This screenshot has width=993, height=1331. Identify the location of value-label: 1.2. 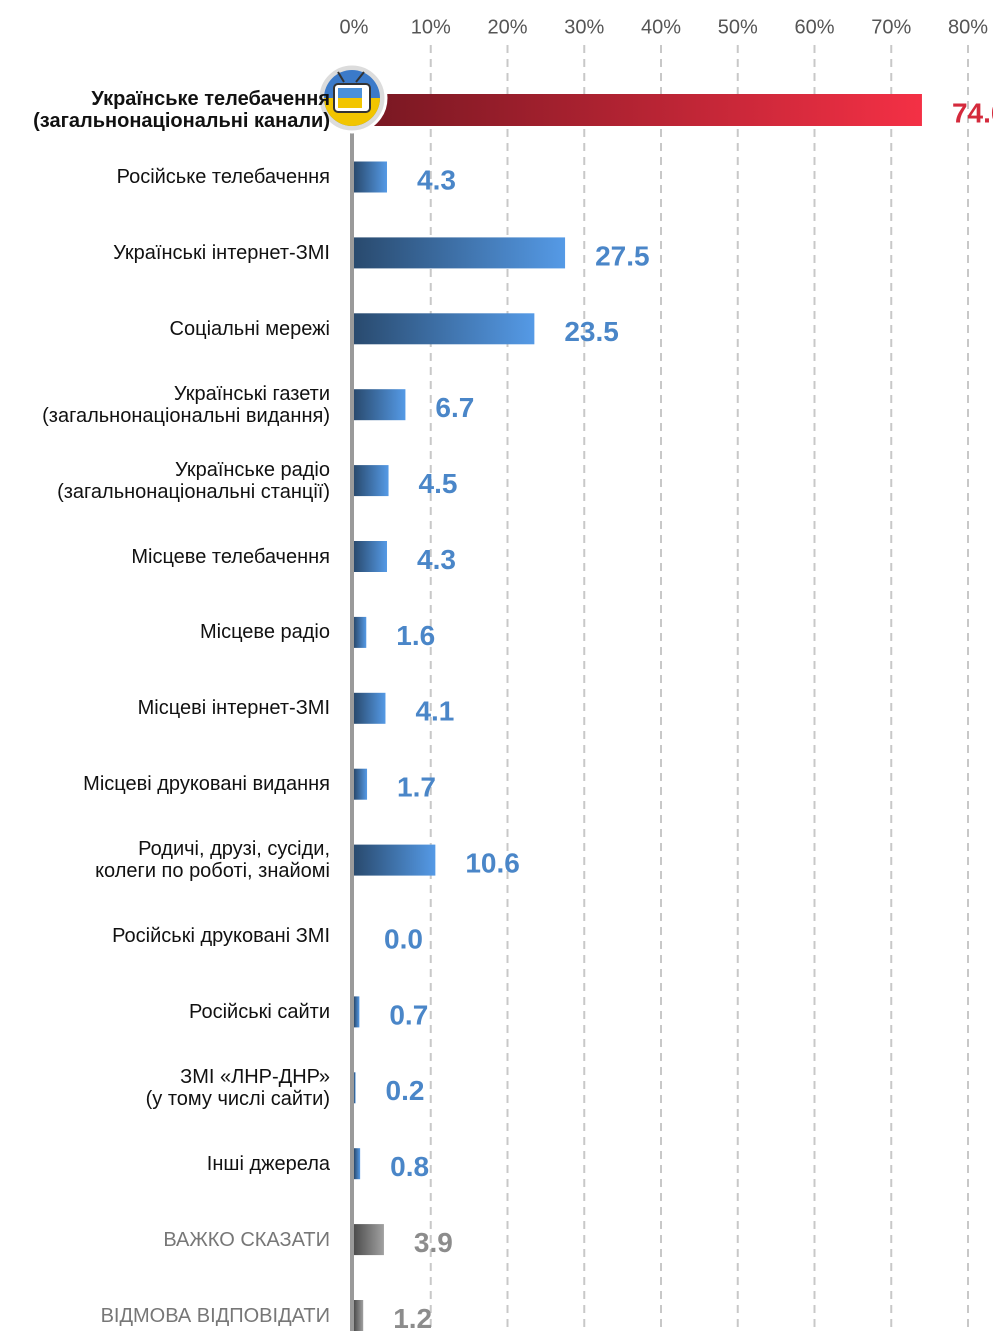
(412, 1317).